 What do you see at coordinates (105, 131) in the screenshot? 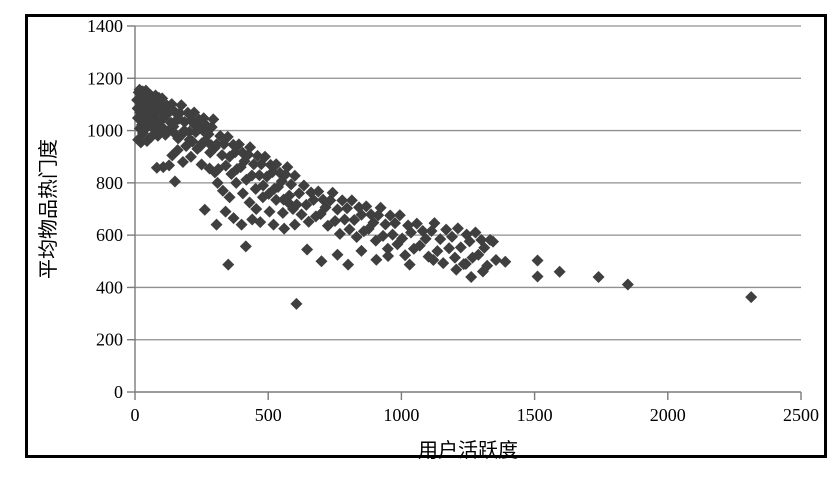
I see `y-tick-label-1000: 1000` at bounding box center [105, 131].